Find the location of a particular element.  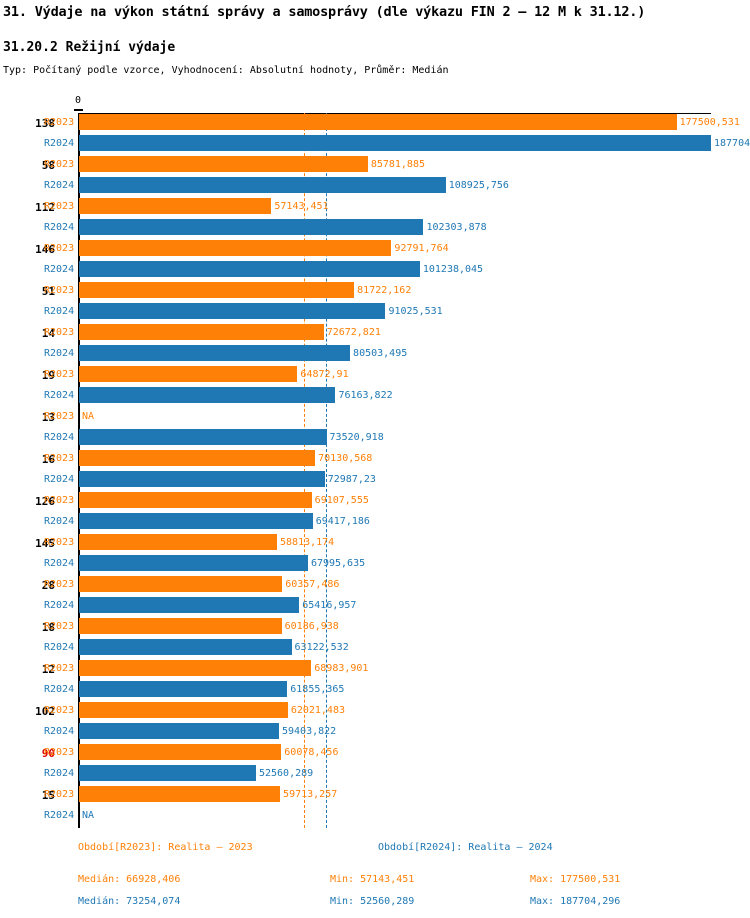

row-id-label: 14 is located at coordinates (48, 333).